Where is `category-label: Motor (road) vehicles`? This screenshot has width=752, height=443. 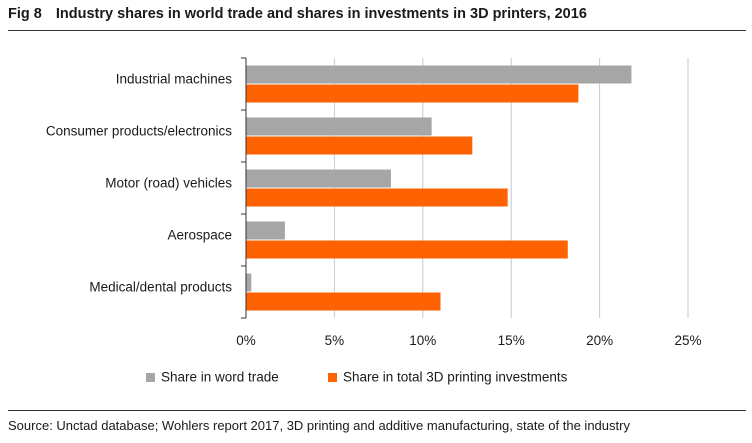 category-label: Motor (road) vehicles is located at coordinates (168, 183).